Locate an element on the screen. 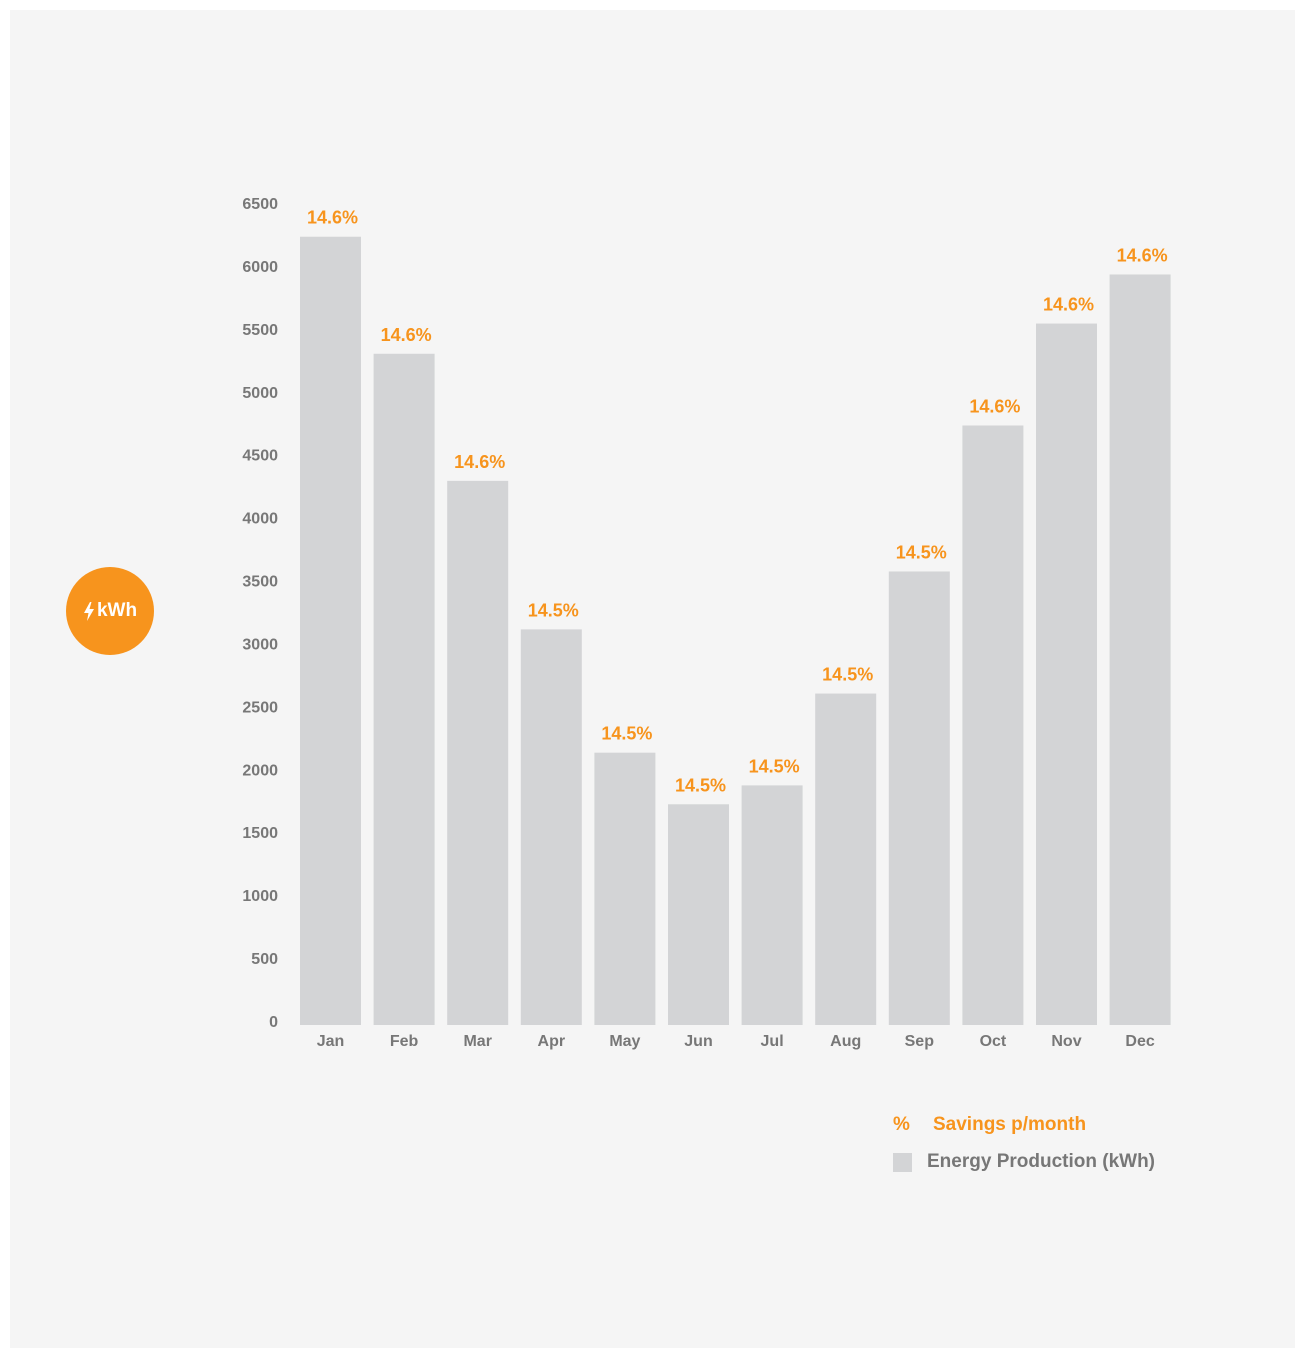 This screenshot has width=1295, height=1349. legend-savings-symbol: % is located at coordinates (901, 1124).